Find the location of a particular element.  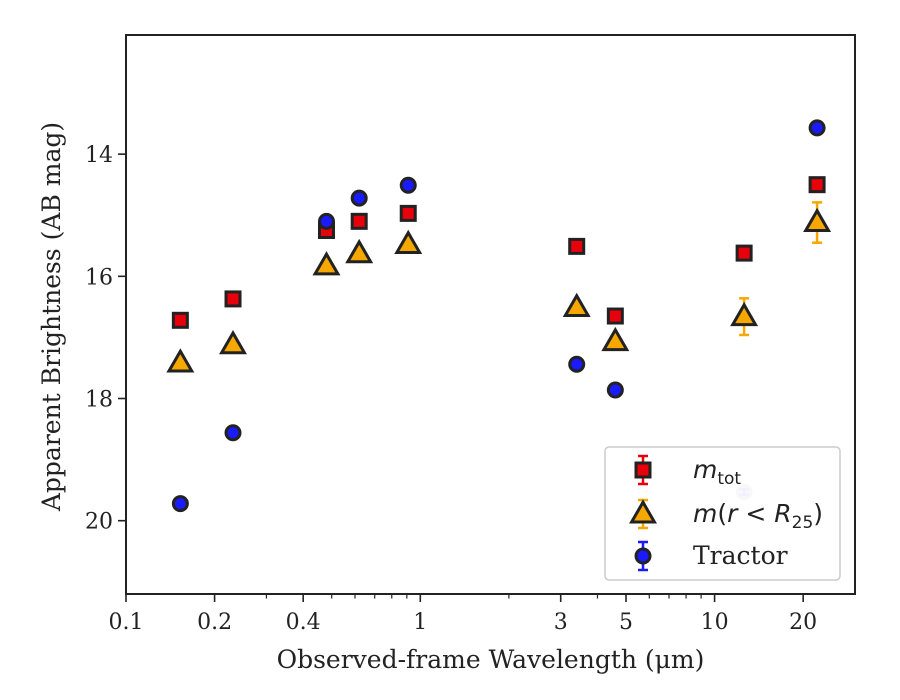

legend-marker-circle is located at coordinates (643, 556).